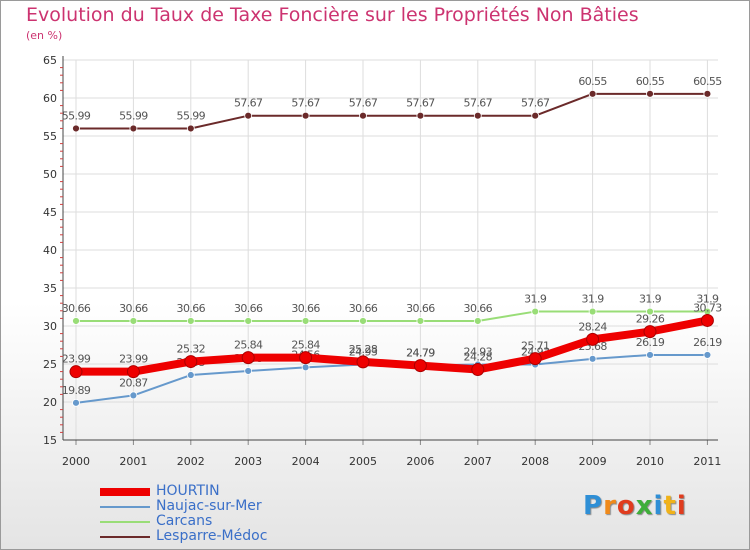 This screenshot has width=750, height=550. What do you see at coordinates (191, 461) in the screenshot?
I see `x-tick-label: 2002` at bounding box center [191, 461].